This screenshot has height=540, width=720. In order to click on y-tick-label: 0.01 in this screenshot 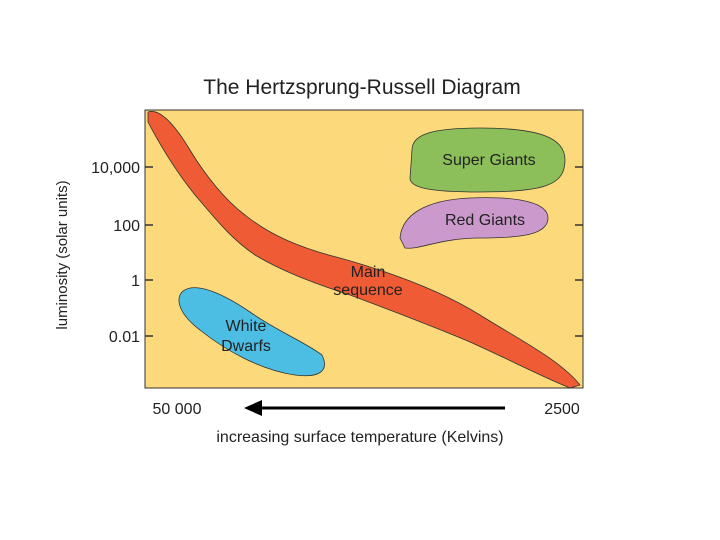, I will do `click(124, 337)`.